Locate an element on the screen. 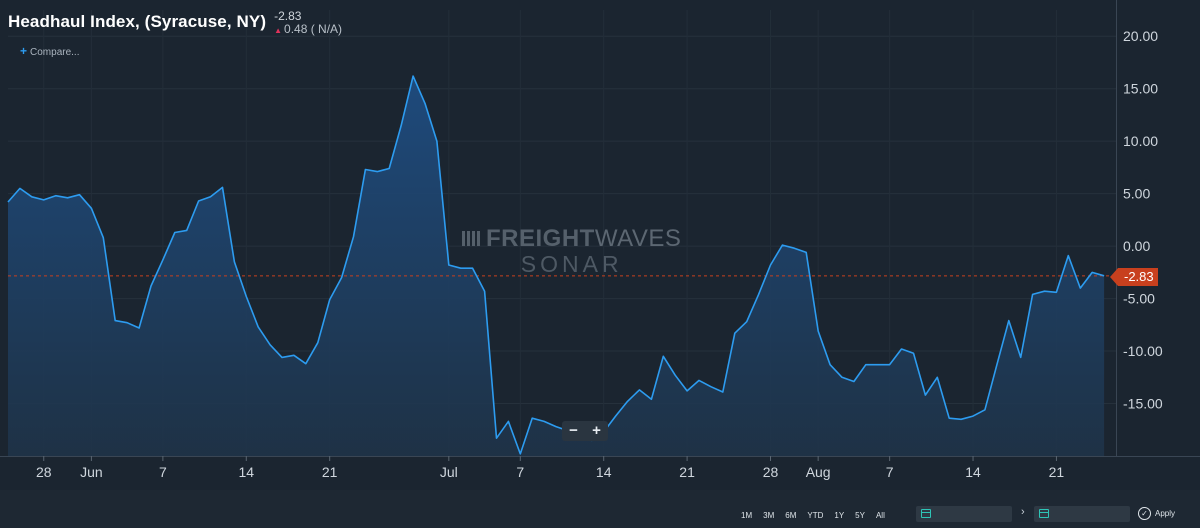 This screenshot has width=1200, height=528. change-readout: ▲ 0.48 ( N/A) is located at coordinates (308, 30).